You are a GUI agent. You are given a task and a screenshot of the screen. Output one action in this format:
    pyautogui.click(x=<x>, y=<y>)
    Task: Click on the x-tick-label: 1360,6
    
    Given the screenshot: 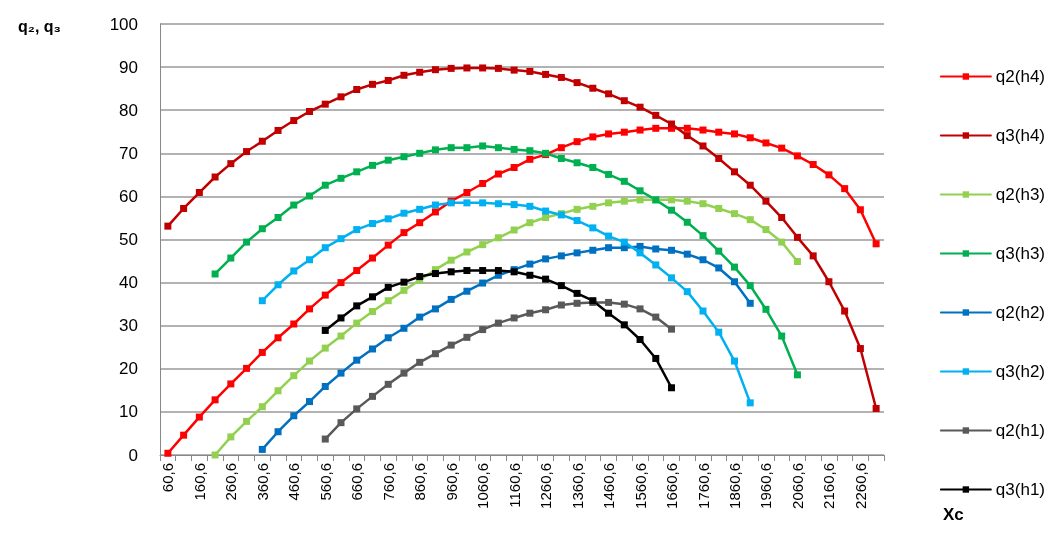 What is the action you would take?
    pyautogui.click(x=577, y=486)
    